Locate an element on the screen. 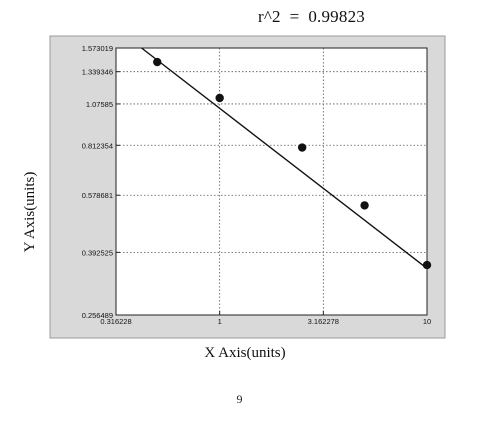 Image resolution: width=479 pixels, height=432 pixels. y-tick-label: 0.578681 is located at coordinates (97, 195).